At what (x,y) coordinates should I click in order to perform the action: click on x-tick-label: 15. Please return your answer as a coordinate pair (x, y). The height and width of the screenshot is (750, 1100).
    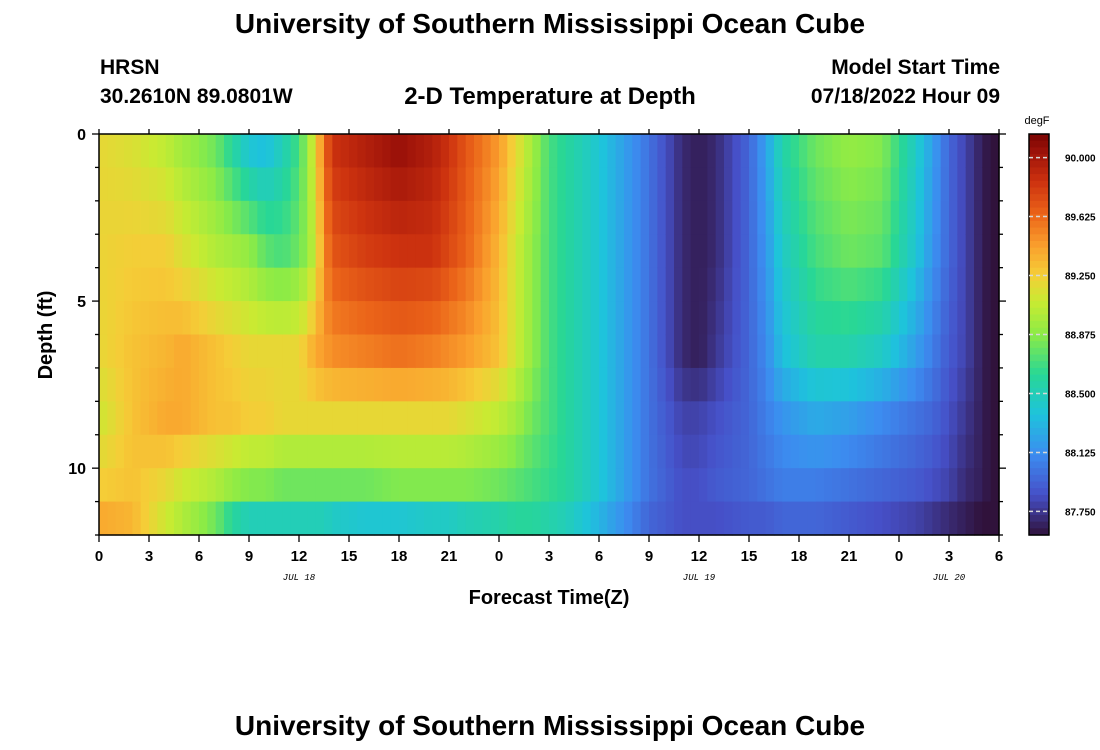
    Looking at the image, I should click on (349, 556).